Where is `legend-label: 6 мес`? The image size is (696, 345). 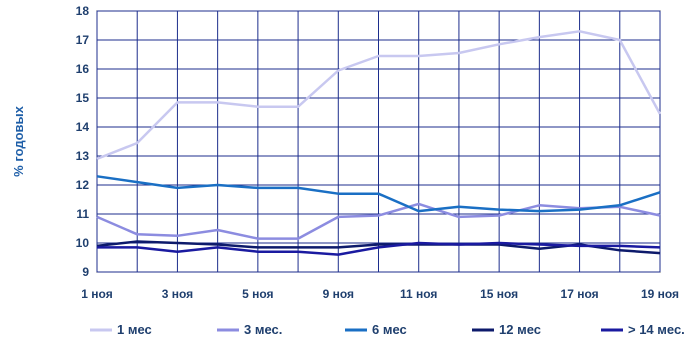
legend-label: 6 мес is located at coordinates (389, 329).